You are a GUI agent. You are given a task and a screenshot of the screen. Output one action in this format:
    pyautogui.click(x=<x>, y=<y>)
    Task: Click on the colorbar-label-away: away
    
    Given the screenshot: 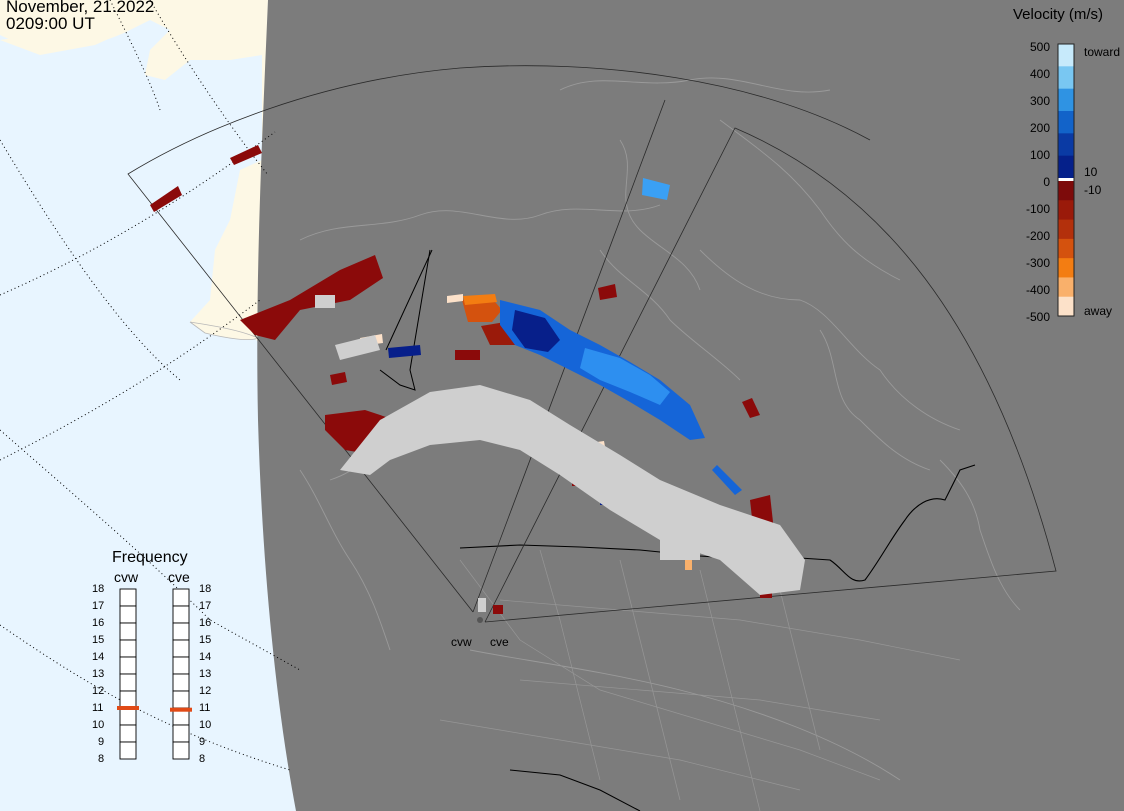 What is the action you would take?
    pyautogui.click(x=1098, y=311)
    